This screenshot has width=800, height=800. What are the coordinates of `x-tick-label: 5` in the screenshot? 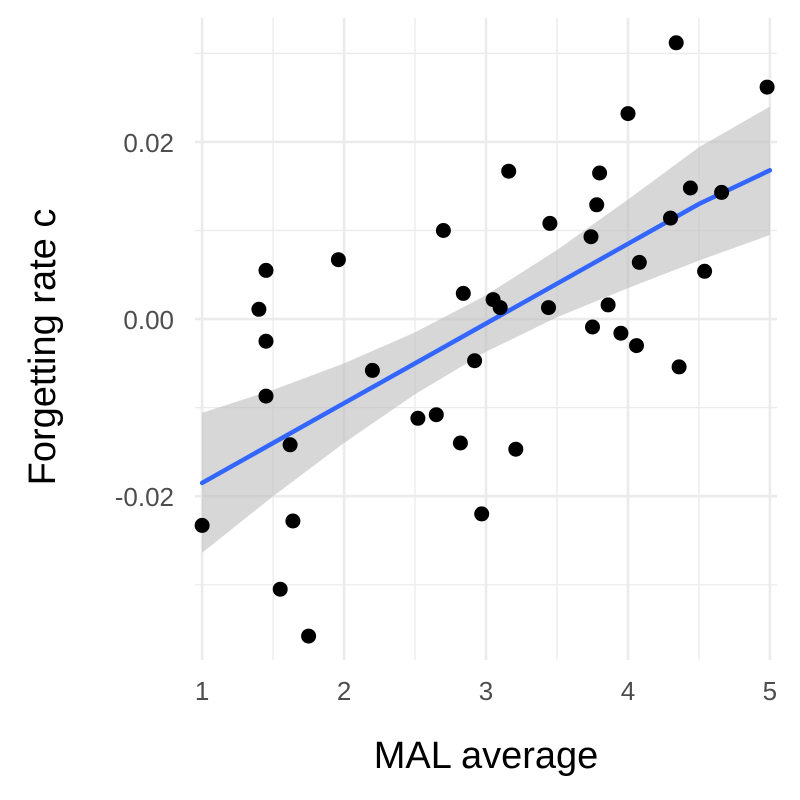 It's located at (770, 691).